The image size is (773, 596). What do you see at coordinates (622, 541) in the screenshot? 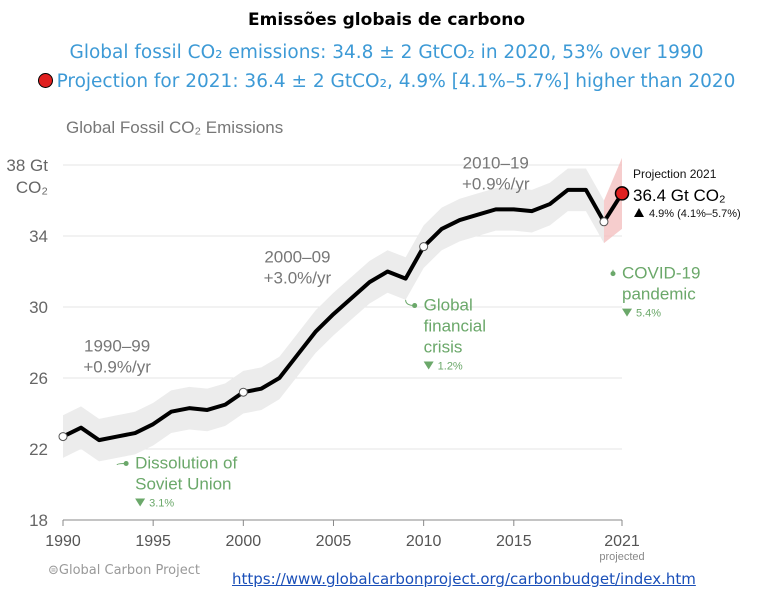
I see `x-tick-label: 2021` at bounding box center [622, 541].